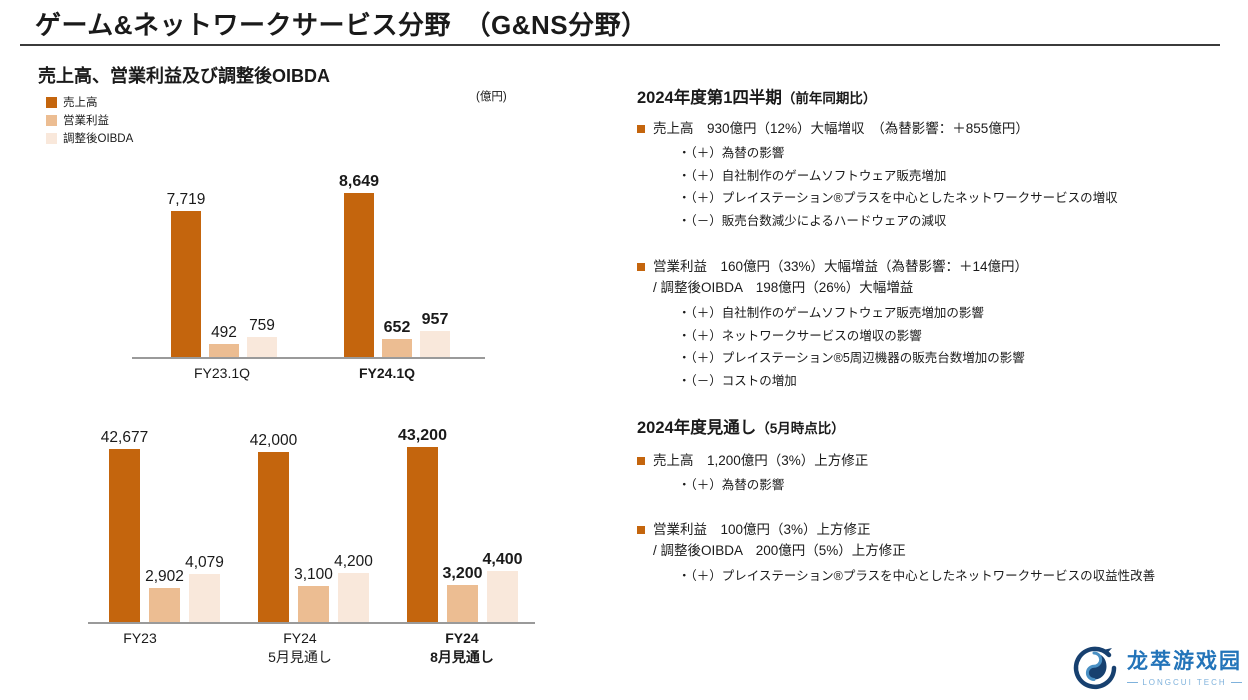  I want to click on title-underline, so click(620, 45).